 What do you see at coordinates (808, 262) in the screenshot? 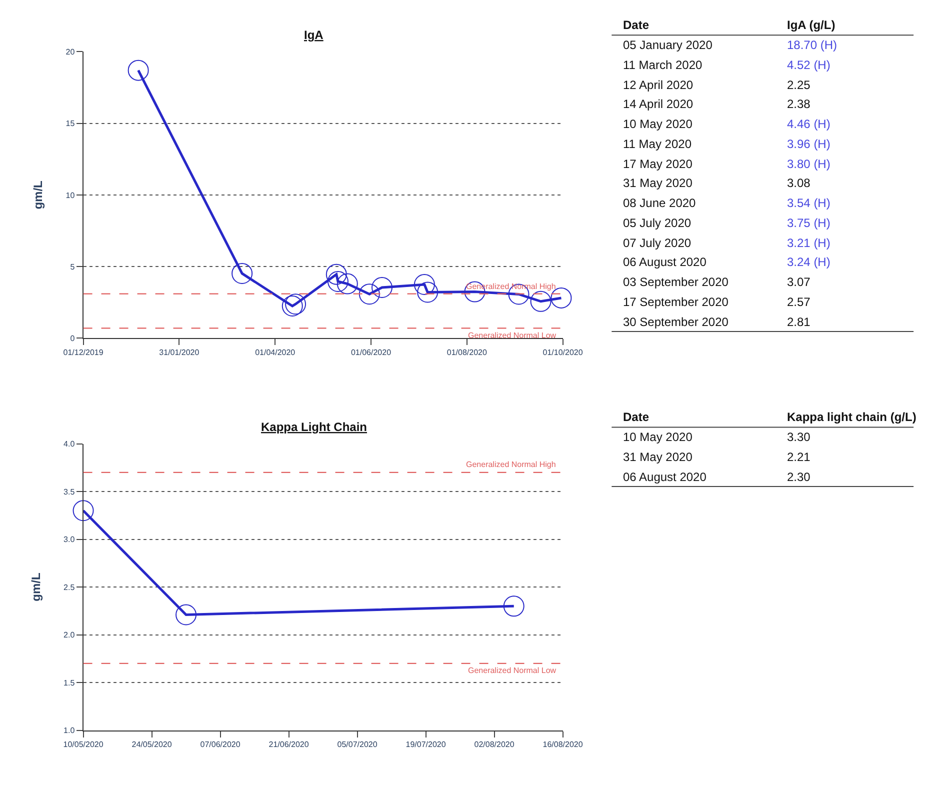
I see `text: 3.24 (H)` at bounding box center [808, 262].